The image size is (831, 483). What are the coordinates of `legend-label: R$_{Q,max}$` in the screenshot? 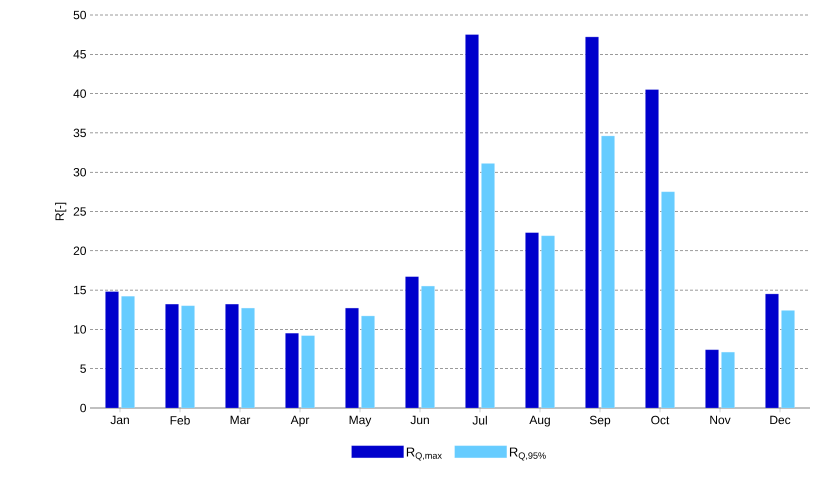 It's located at (424, 454).